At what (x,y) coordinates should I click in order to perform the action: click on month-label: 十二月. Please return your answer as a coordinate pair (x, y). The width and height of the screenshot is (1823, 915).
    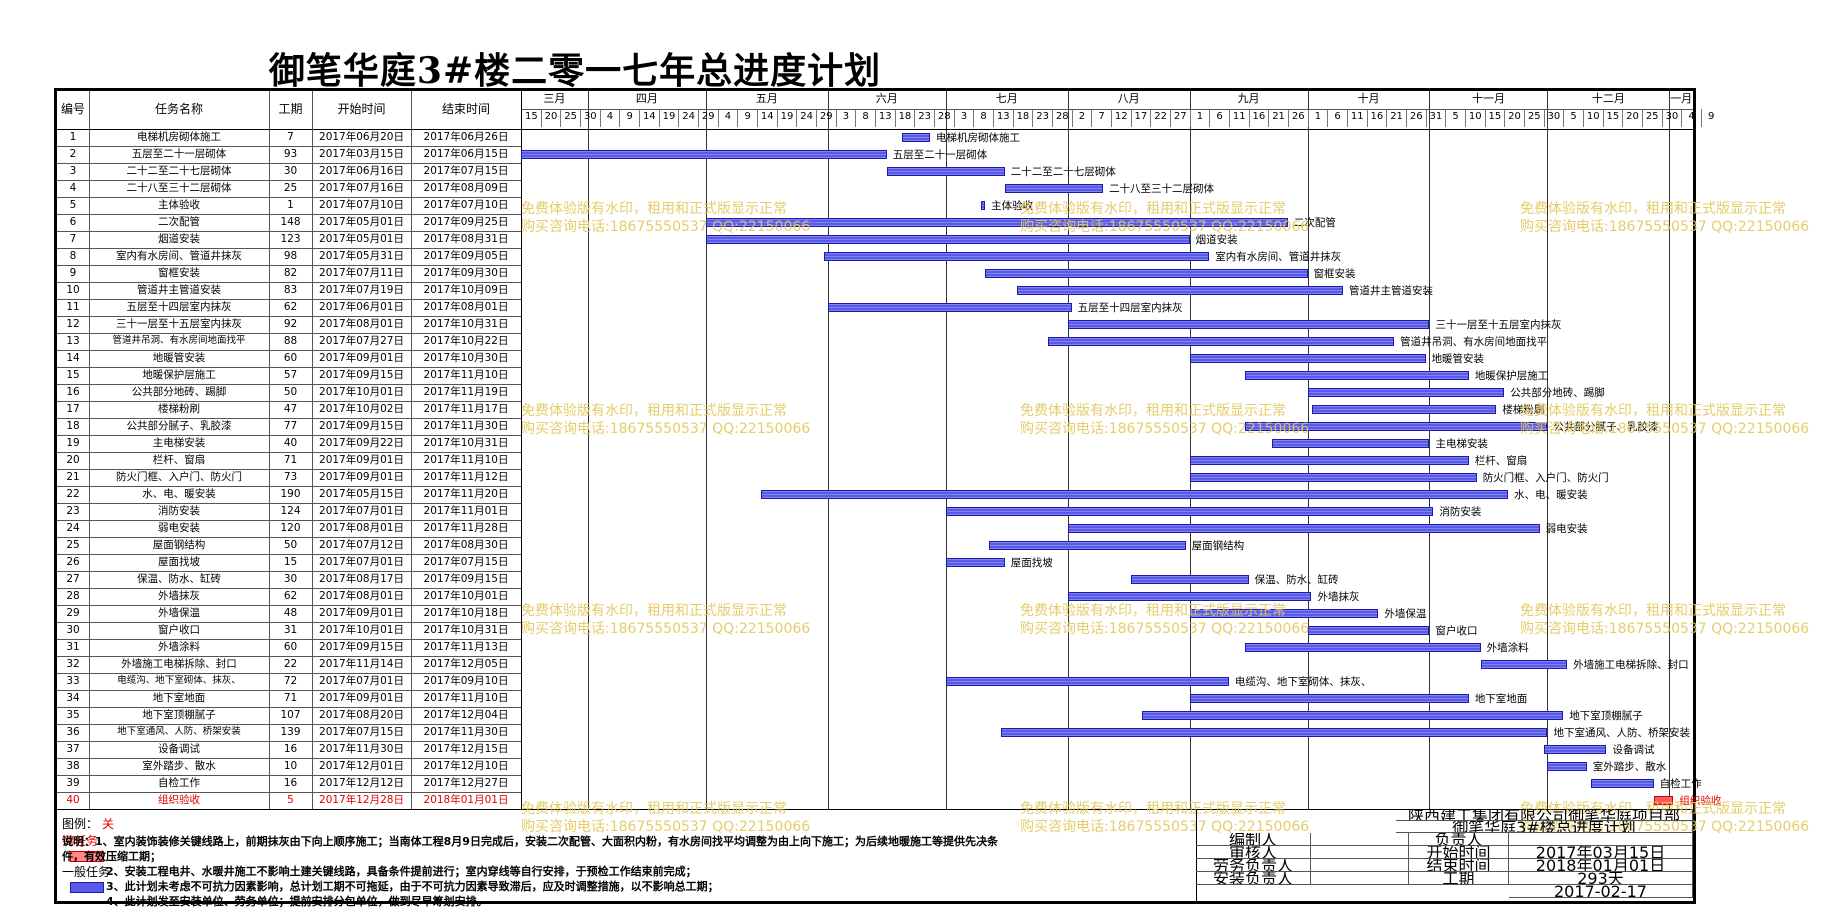
    Looking at the image, I should click on (1608, 98).